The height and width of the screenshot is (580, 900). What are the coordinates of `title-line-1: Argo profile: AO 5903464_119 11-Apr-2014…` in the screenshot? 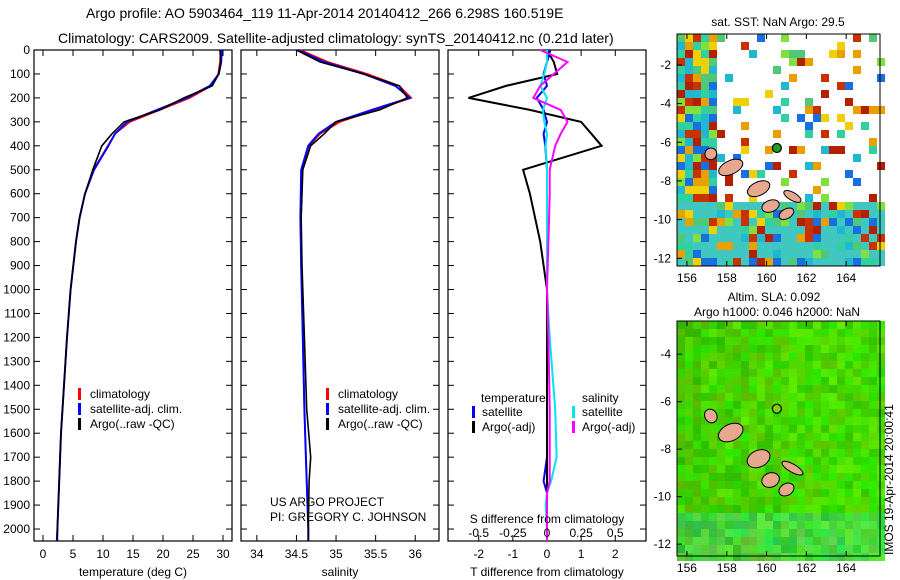 It's located at (324, 13).